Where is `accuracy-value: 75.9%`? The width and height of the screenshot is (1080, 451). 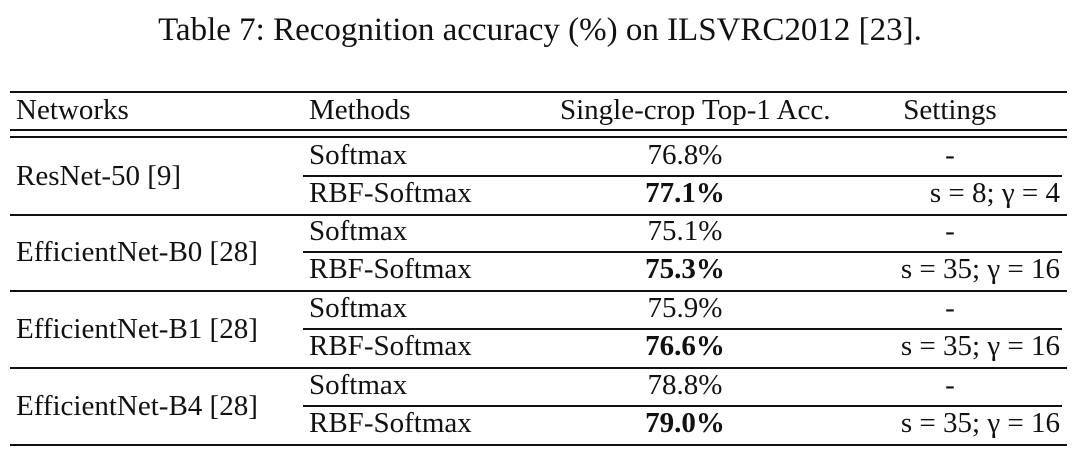 accuracy-value: 75.9% is located at coordinates (685, 308).